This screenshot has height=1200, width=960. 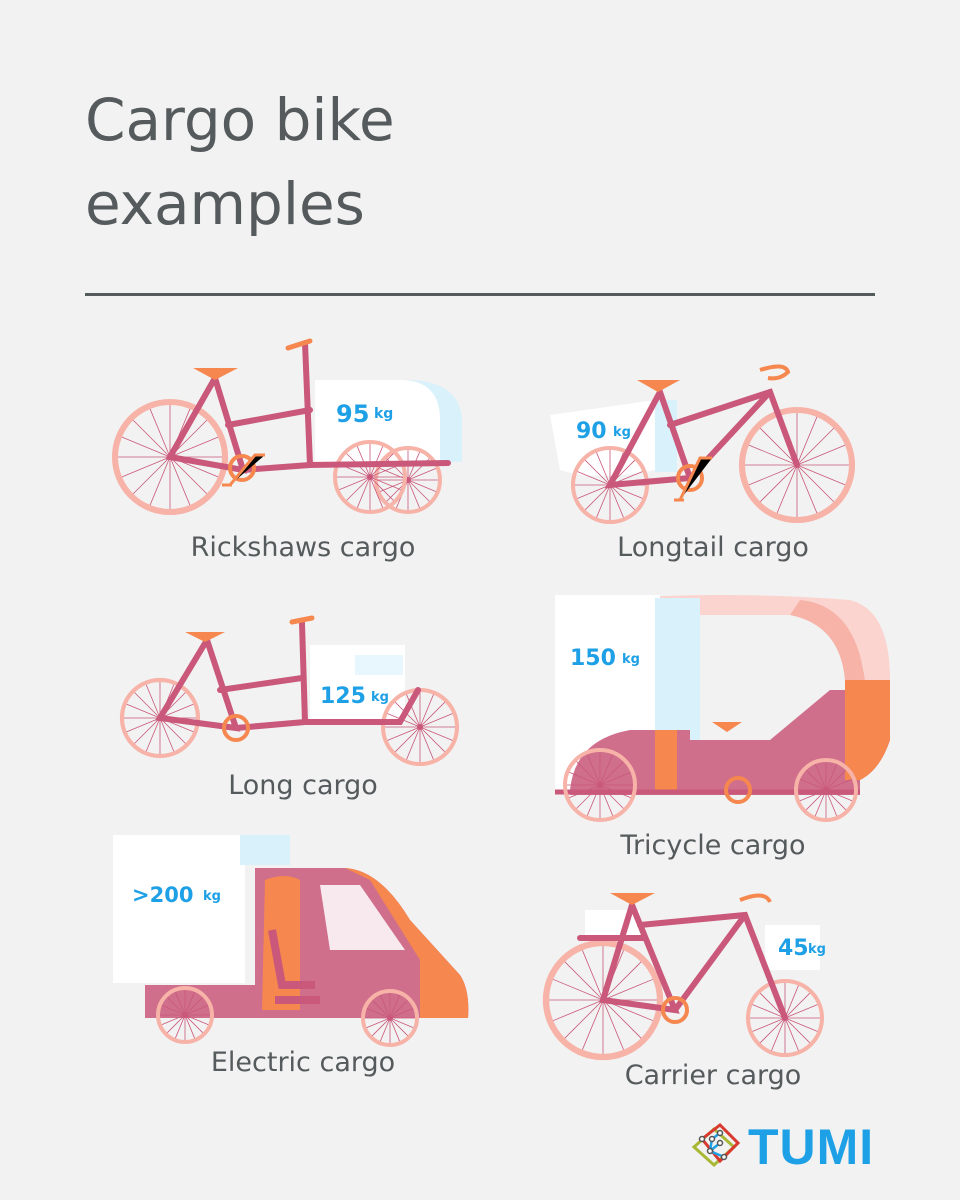 What do you see at coordinates (303, 785) in the screenshot?
I see `bike-label-long: Long cargo` at bounding box center [303, 785].